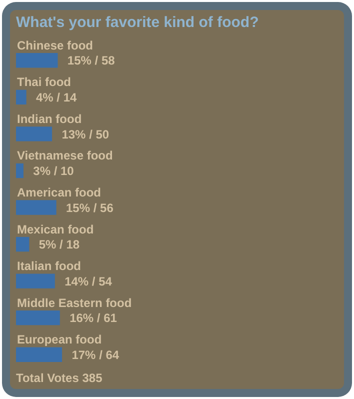 This screenshot has height=399, width=354. Describe the element at coordinates (49, 119) in the screenshot. I see `y-tick-label: Indian food` at that location.